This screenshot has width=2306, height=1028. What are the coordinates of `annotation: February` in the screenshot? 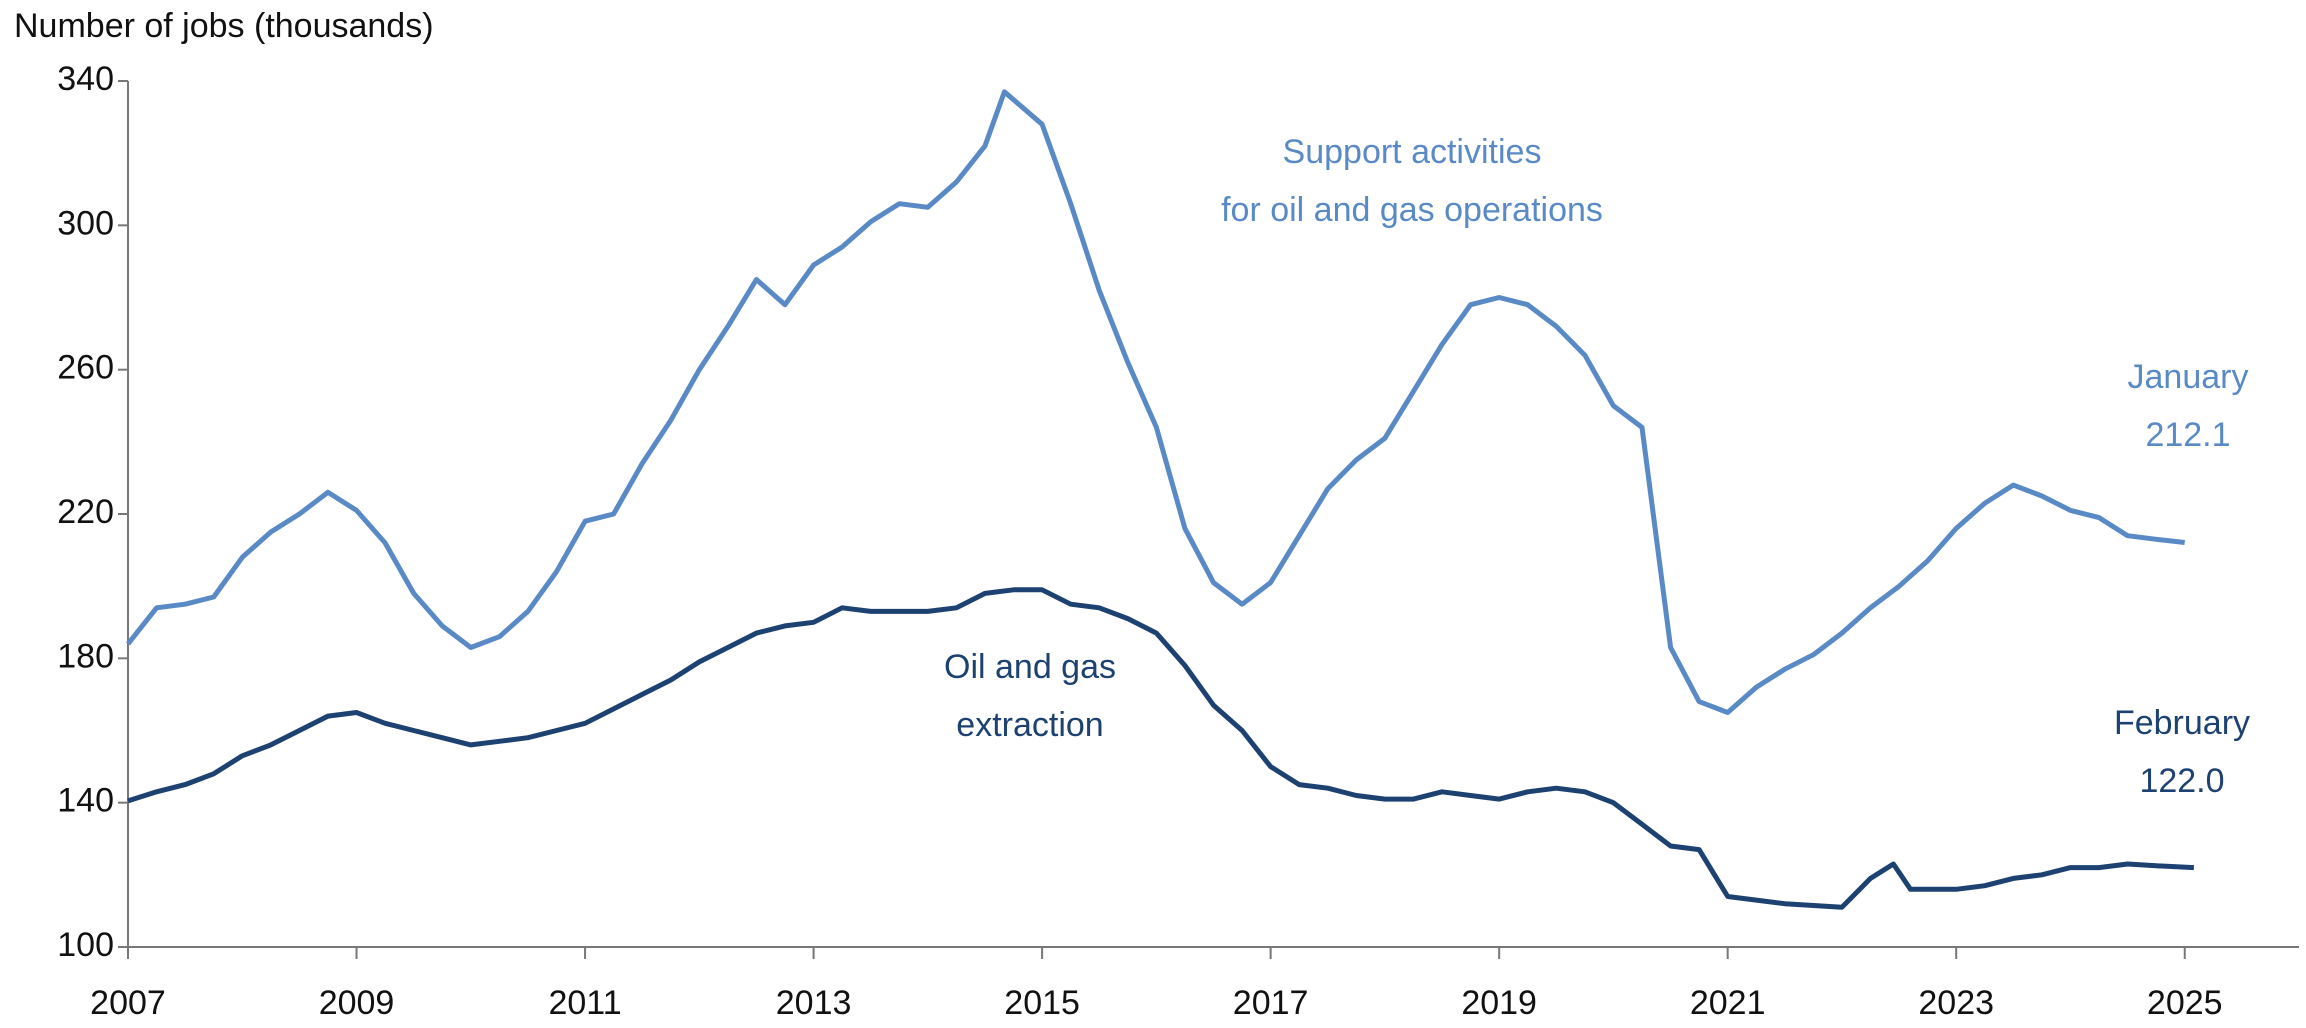 It's located at (2182, 723).